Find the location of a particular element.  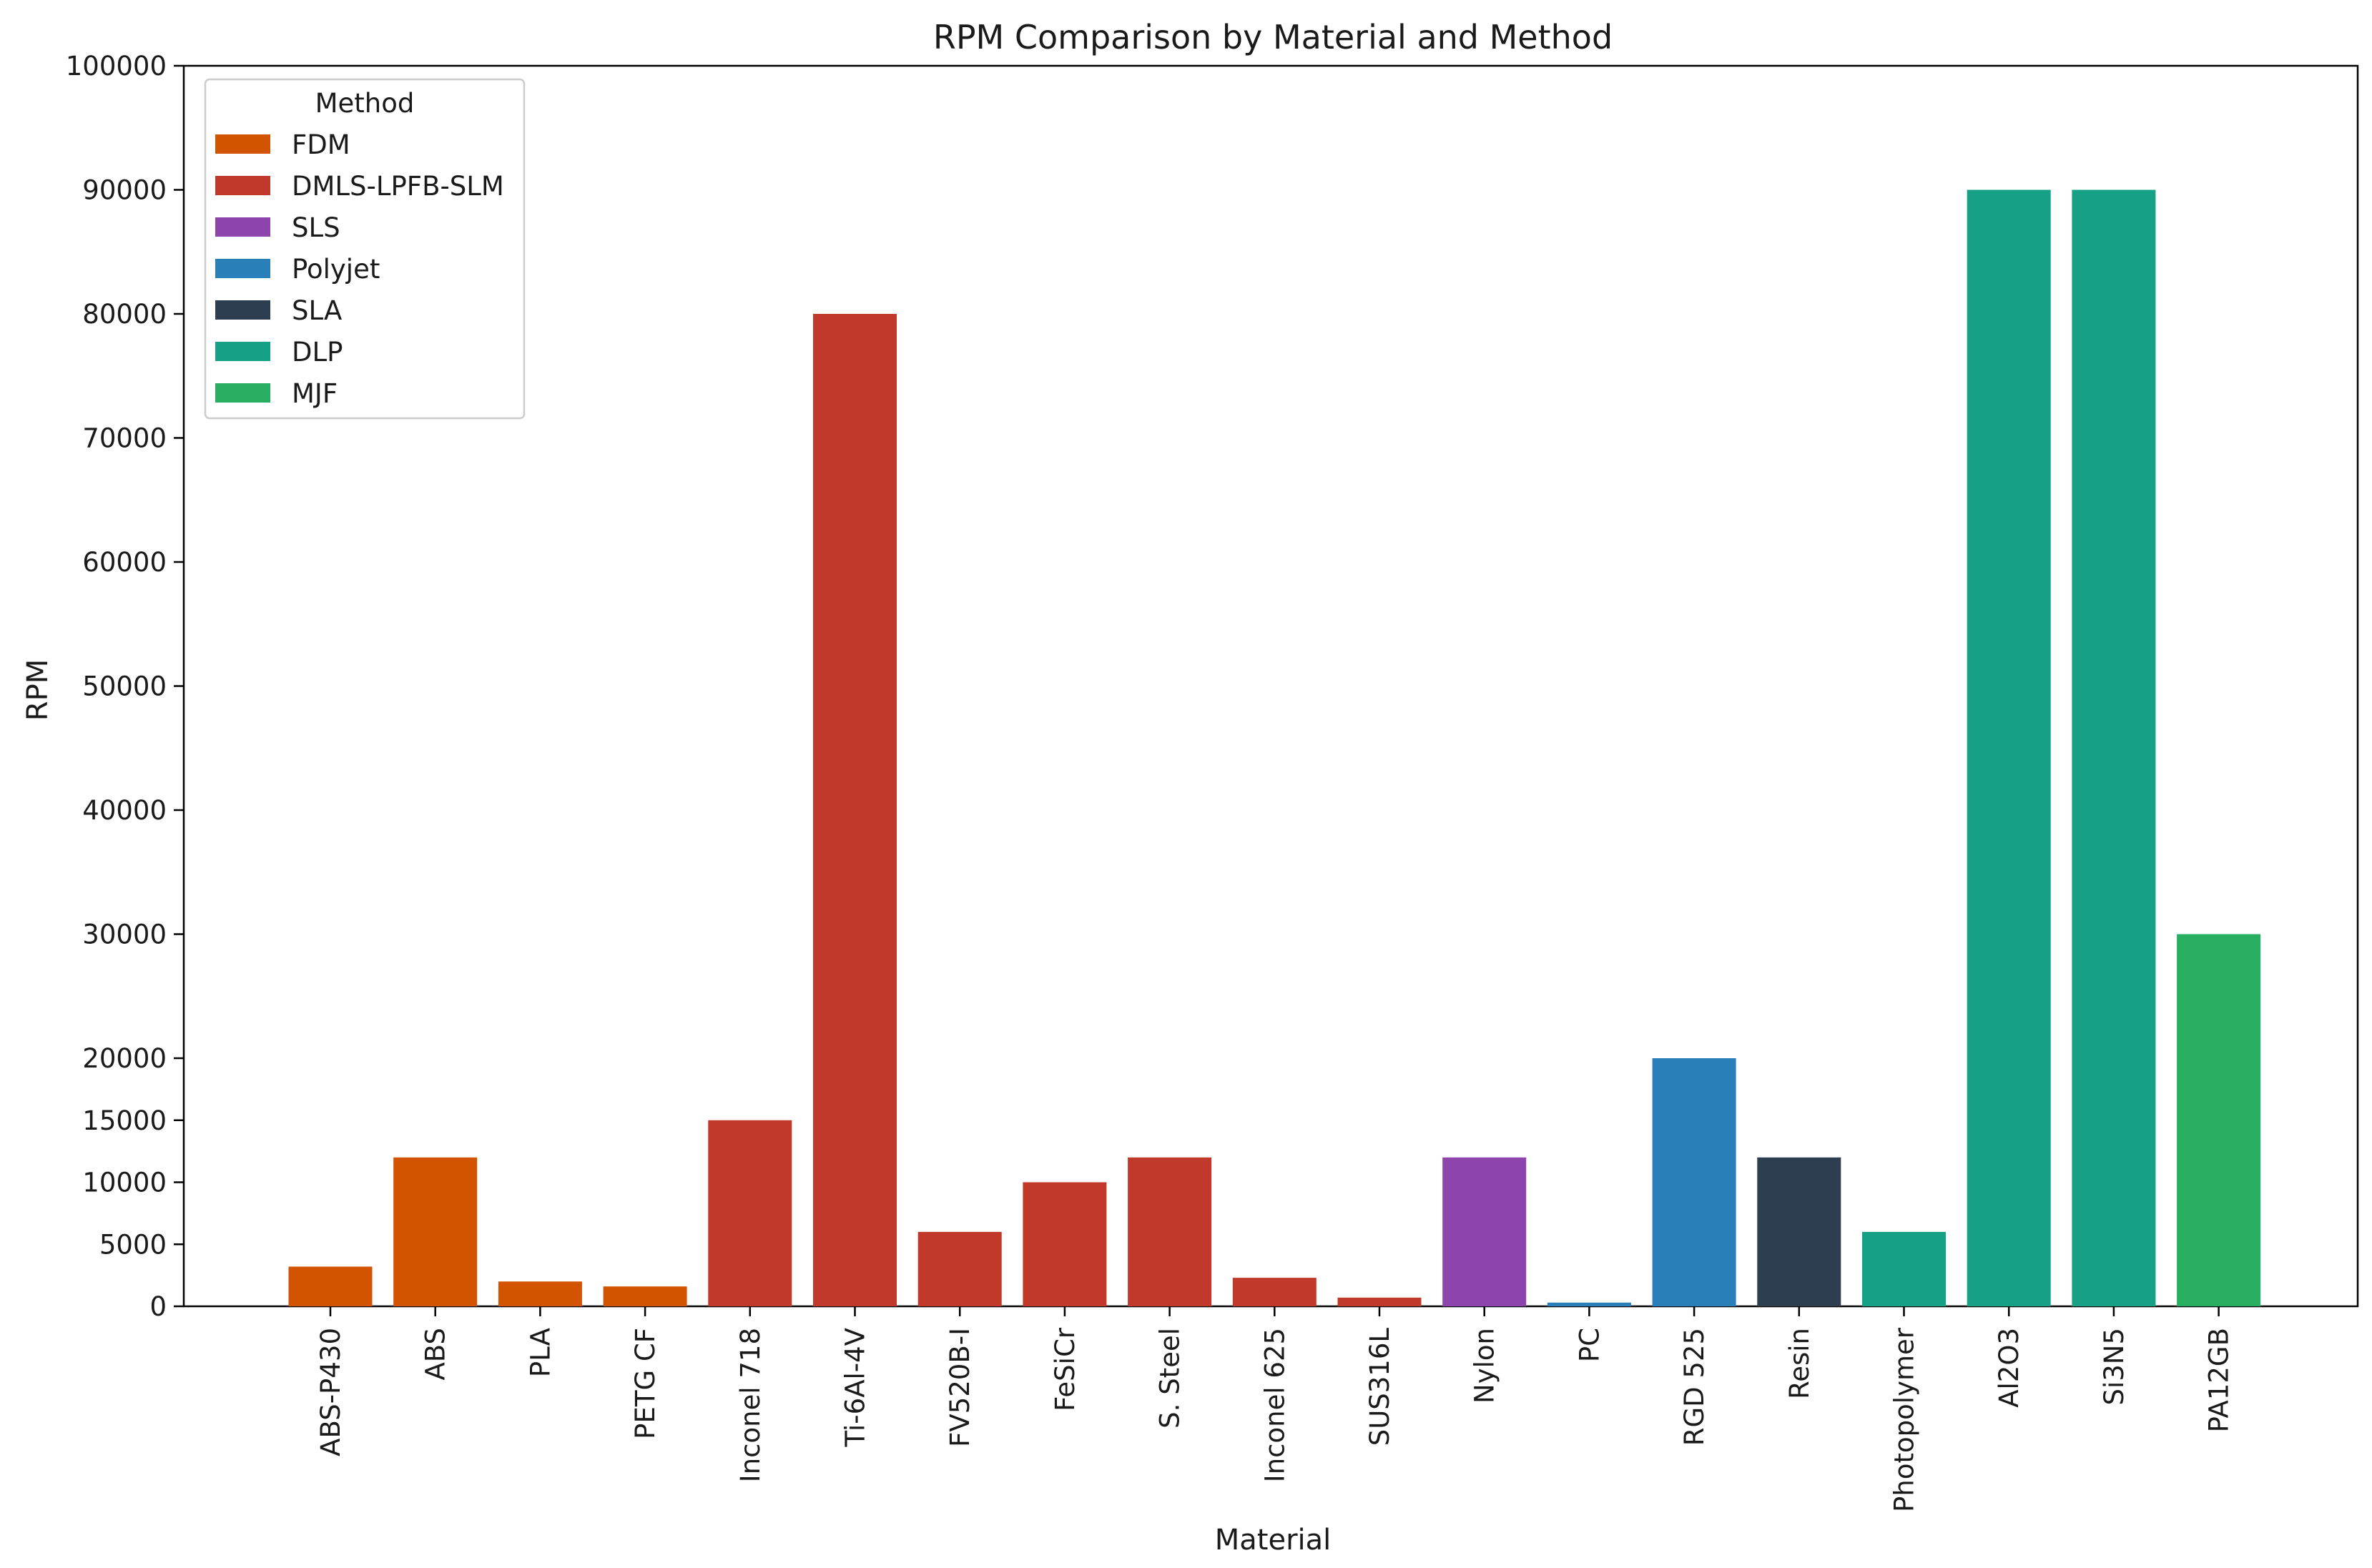

bar-al2o3 is located at coordinates (2009, 747).